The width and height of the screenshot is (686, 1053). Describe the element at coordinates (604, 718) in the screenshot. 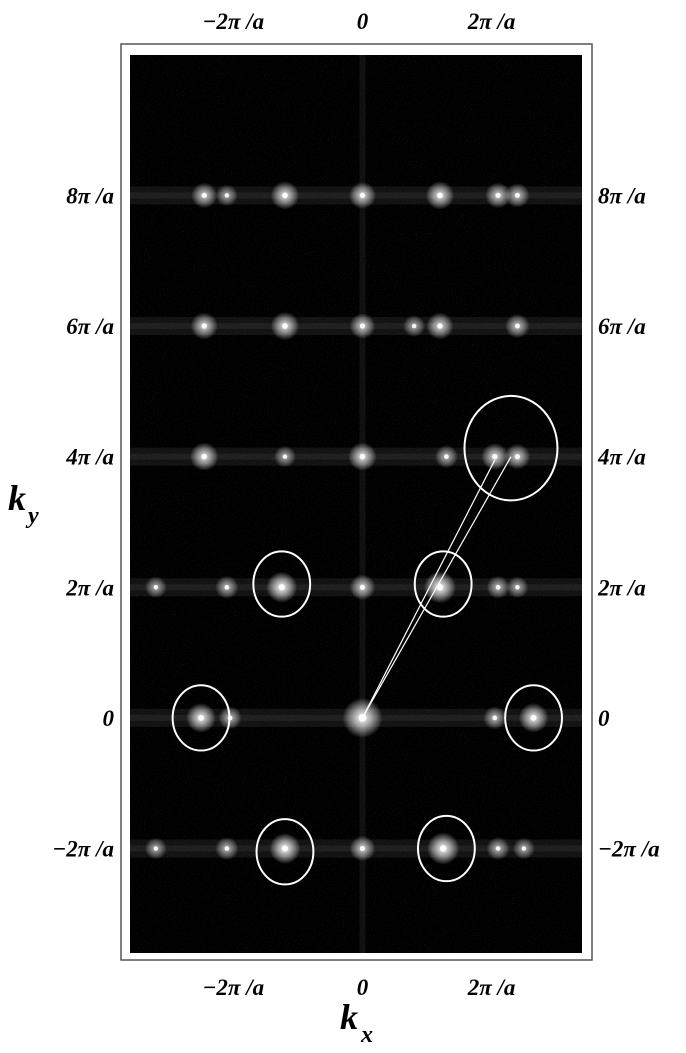

I see `y-tick-label-right: 0` at that location.